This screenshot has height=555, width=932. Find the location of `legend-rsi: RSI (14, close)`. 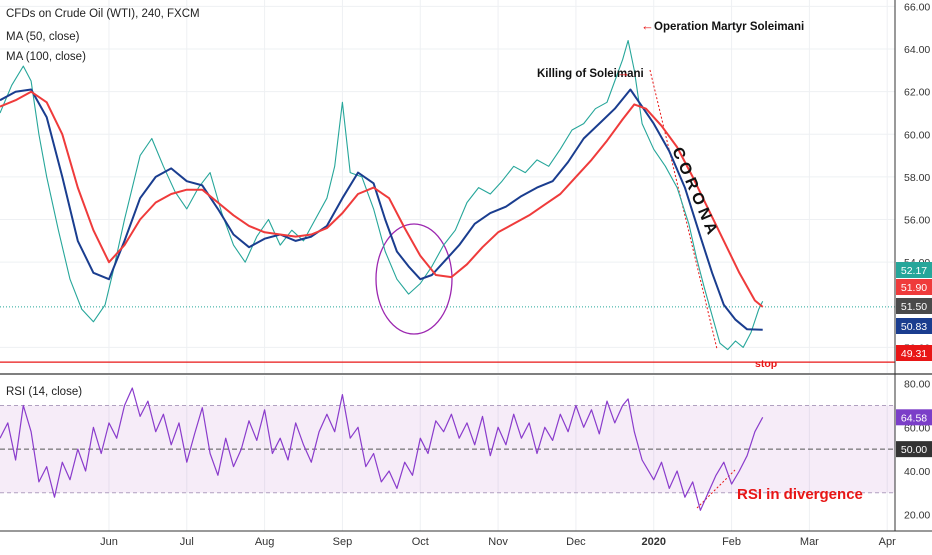

legend-rsi: RSI (14, close) is located at coordinates (44, 392).